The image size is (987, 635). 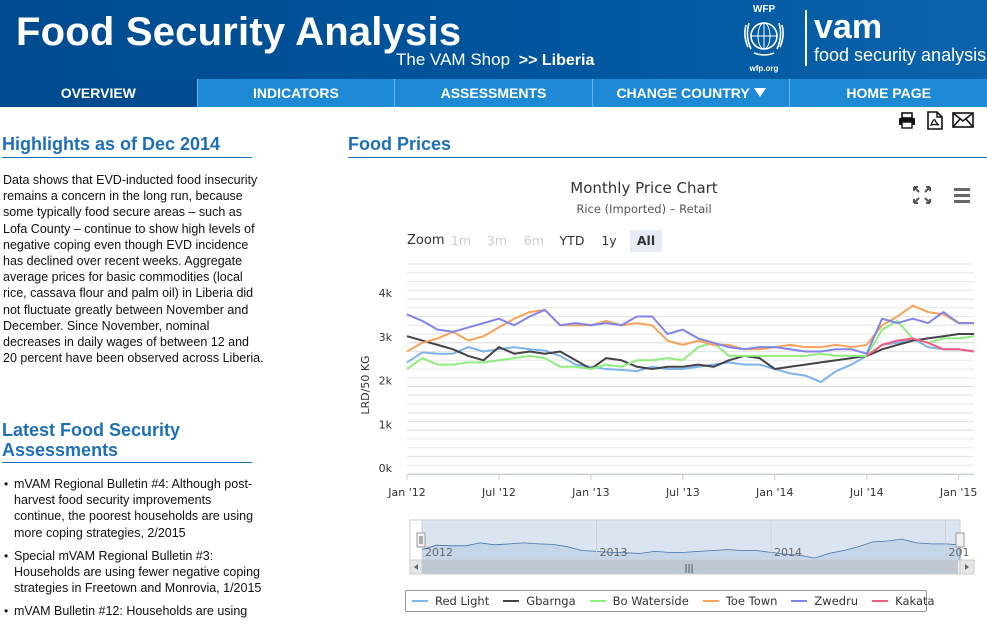 What do you see at coordinates (690, 331) in the screenshot?
I see `series-line-zwedru` at bounding box center [690, 331].